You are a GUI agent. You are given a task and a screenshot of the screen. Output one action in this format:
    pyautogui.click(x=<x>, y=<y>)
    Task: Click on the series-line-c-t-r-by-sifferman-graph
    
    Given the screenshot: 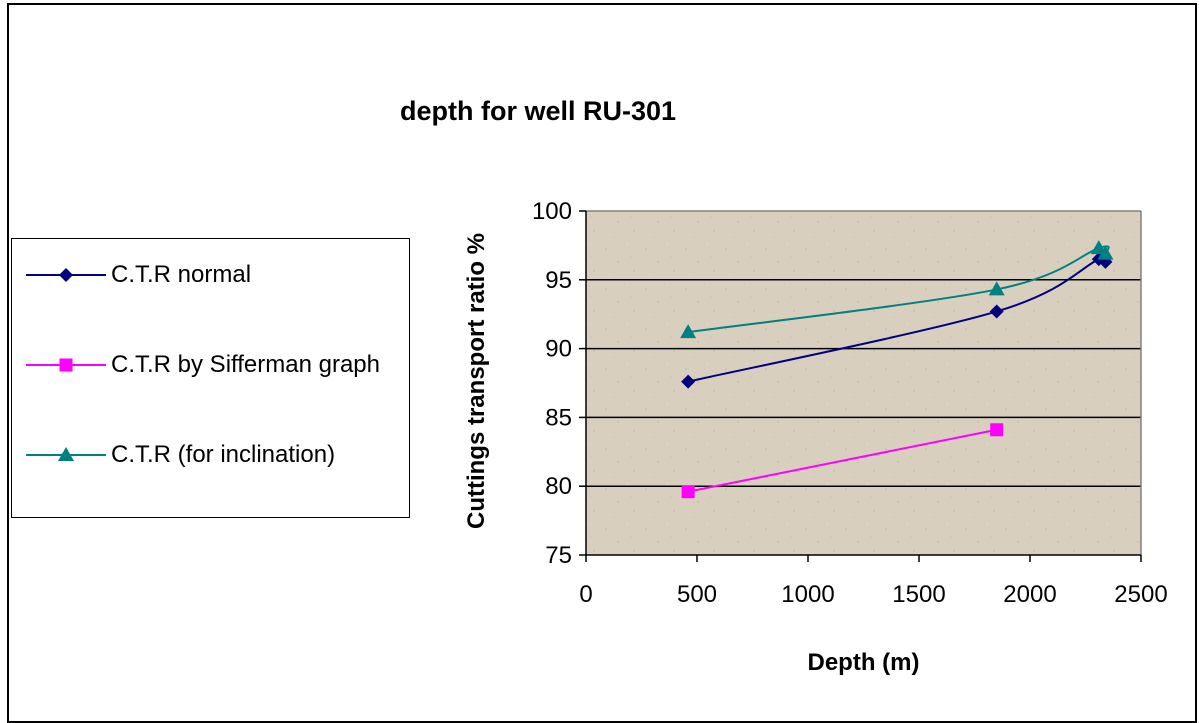 What is the action you would take?
    pyautogui.click(x=842, y=460)
    